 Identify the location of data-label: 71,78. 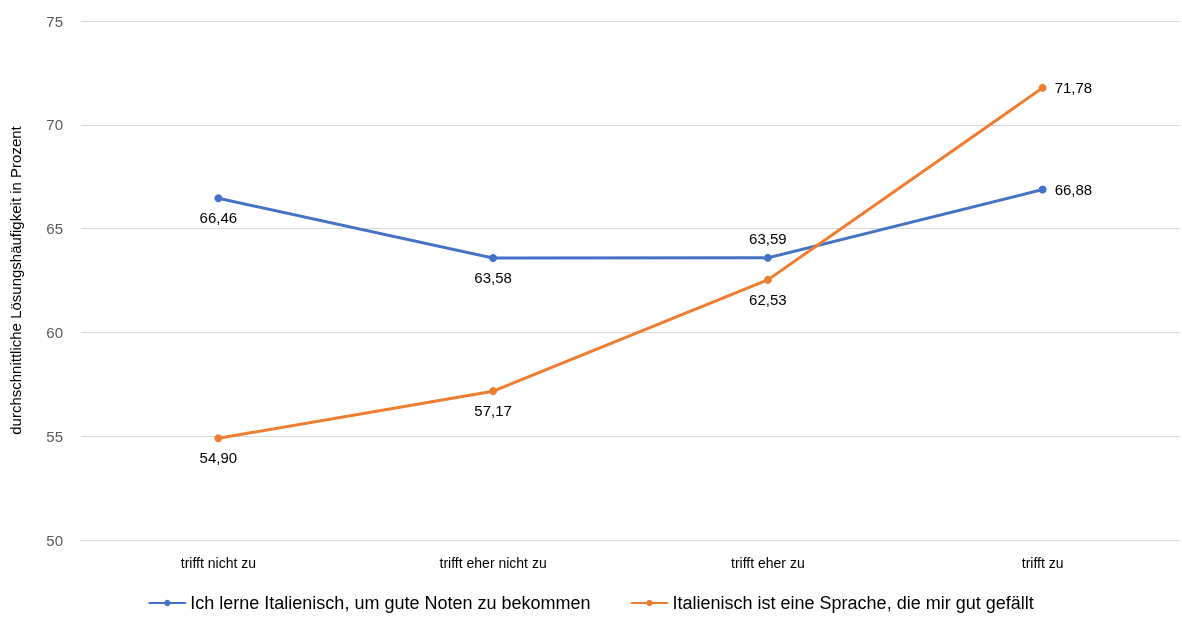
(1073, 88).